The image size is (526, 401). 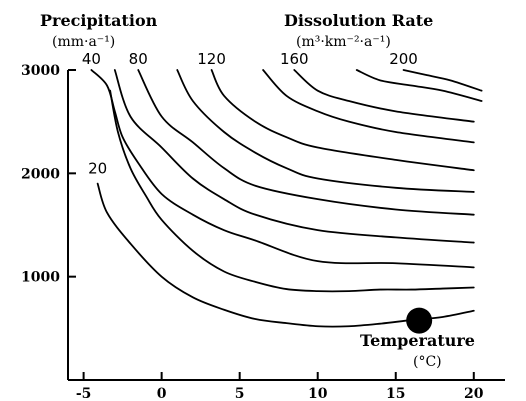 I want to click on x-axis-title: Temperature, so click(x=417, y=340).